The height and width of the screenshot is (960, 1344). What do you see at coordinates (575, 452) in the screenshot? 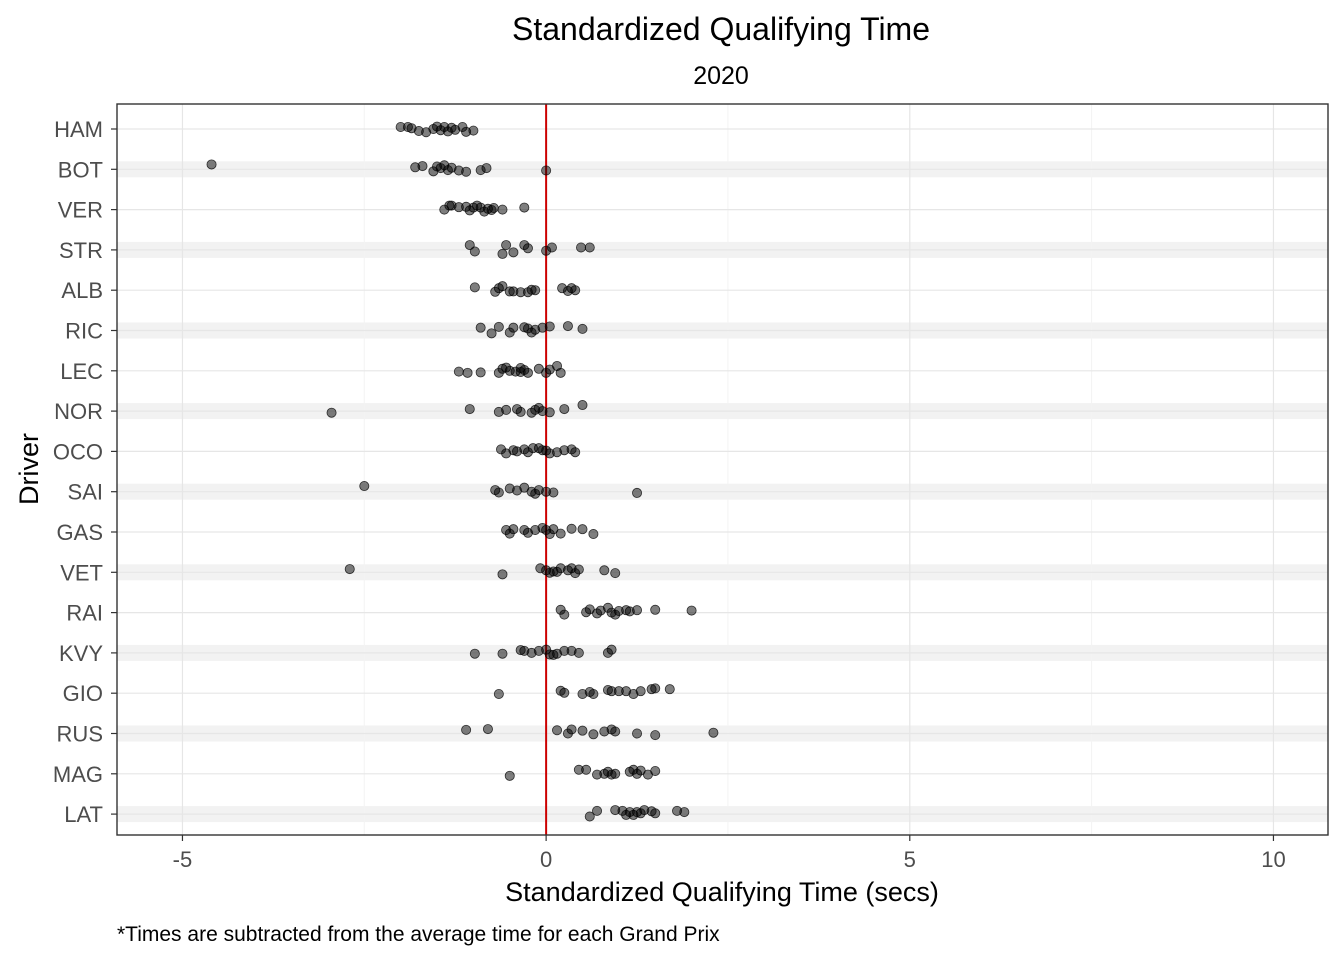
I see `data-point-oco` at bounding box center [575, 452].